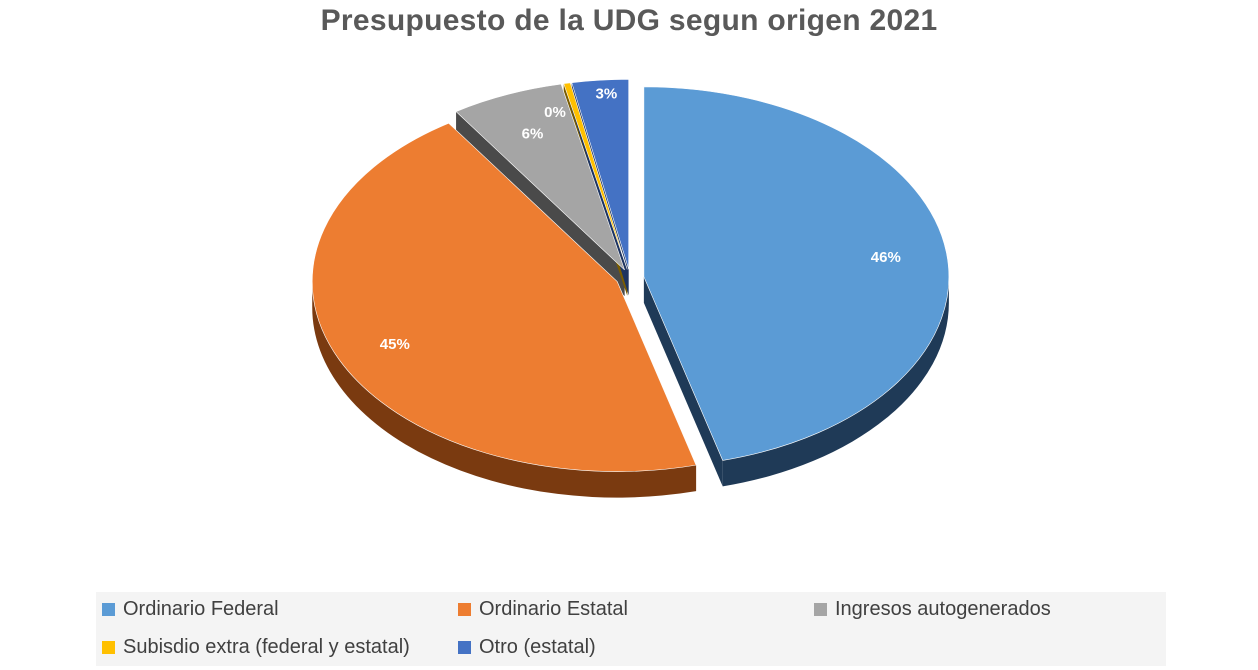 This screenshot has width=1258, height=670. Describe the element at coordinates (555, 112) in the screenshot. I see `data-label: 0%` at that location.